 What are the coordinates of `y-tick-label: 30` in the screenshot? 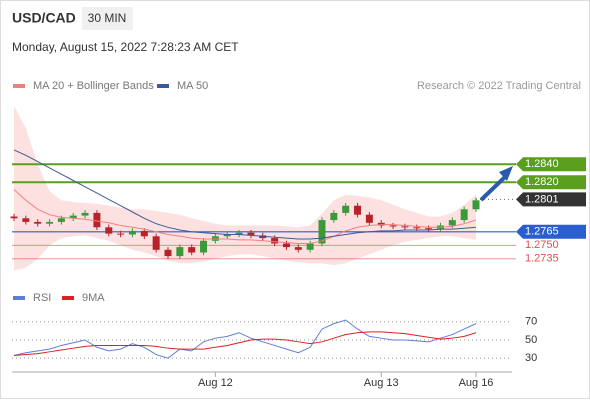 It's located at (531, 358).